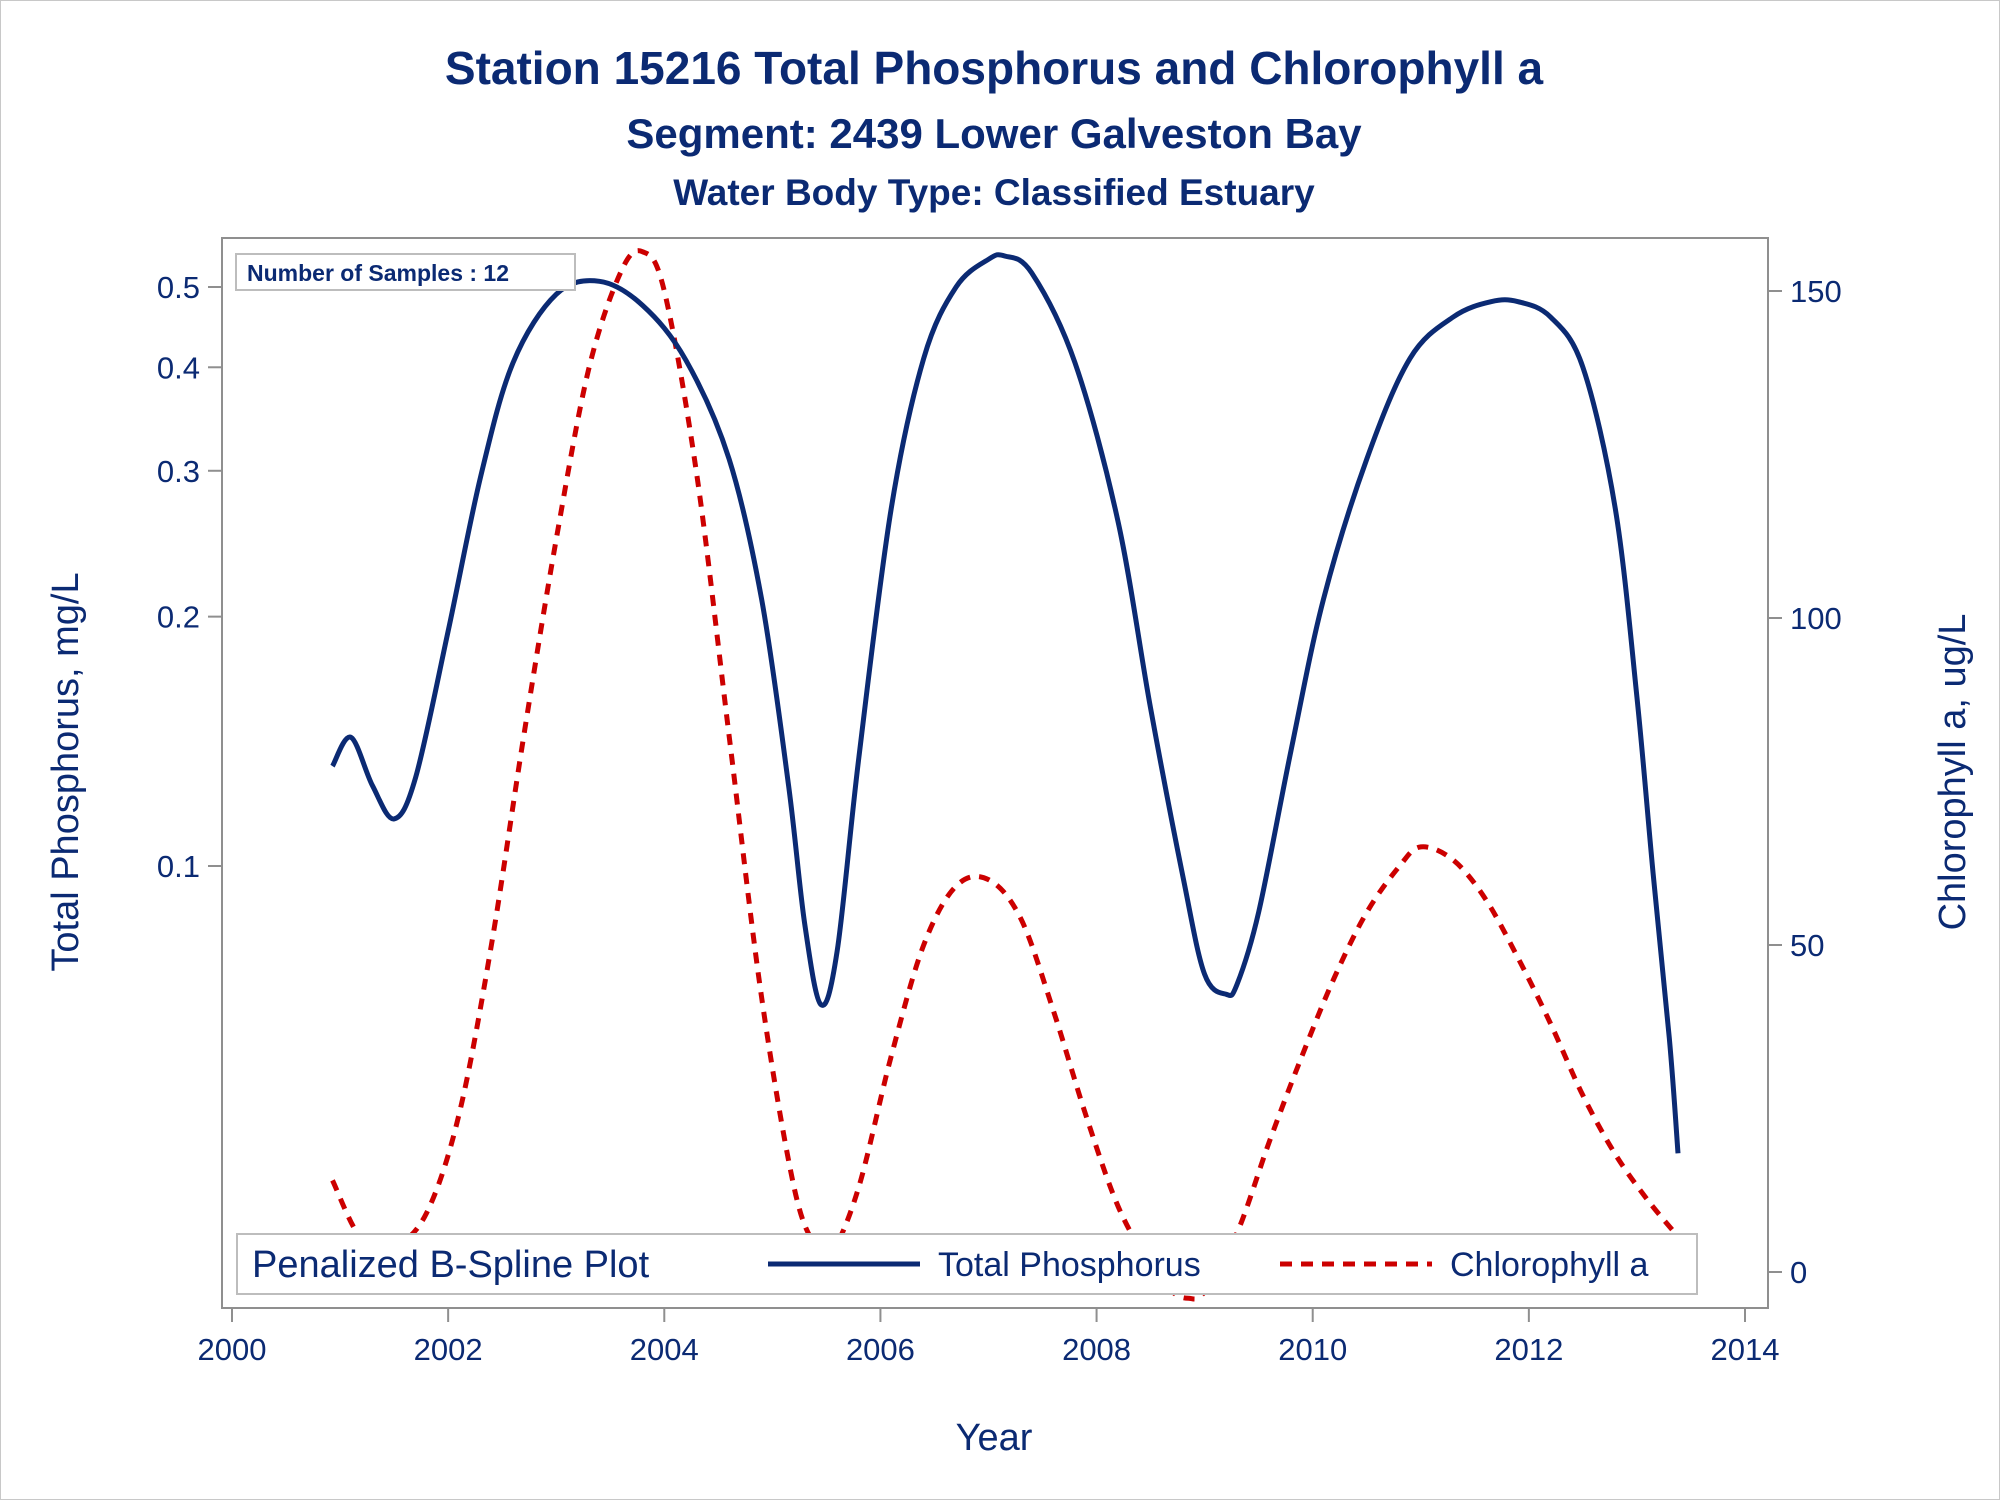 Image resolution: width=2000 pixels, height=1500 pixels. Describe the element at coordinates (1798, 1272) in the screenshot. I see `y-right-tick-label: 0` at that location.